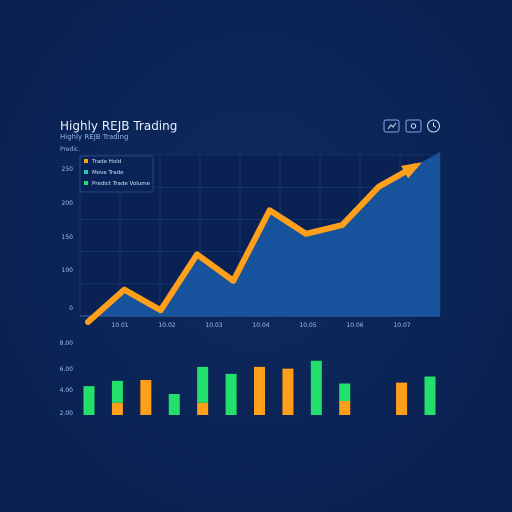 The width and height of the screenshot is (512, 512). What do you see at coordinates (413, 126) in the screenshot?
I see `settings-icon` at bounding box center [413, 126].